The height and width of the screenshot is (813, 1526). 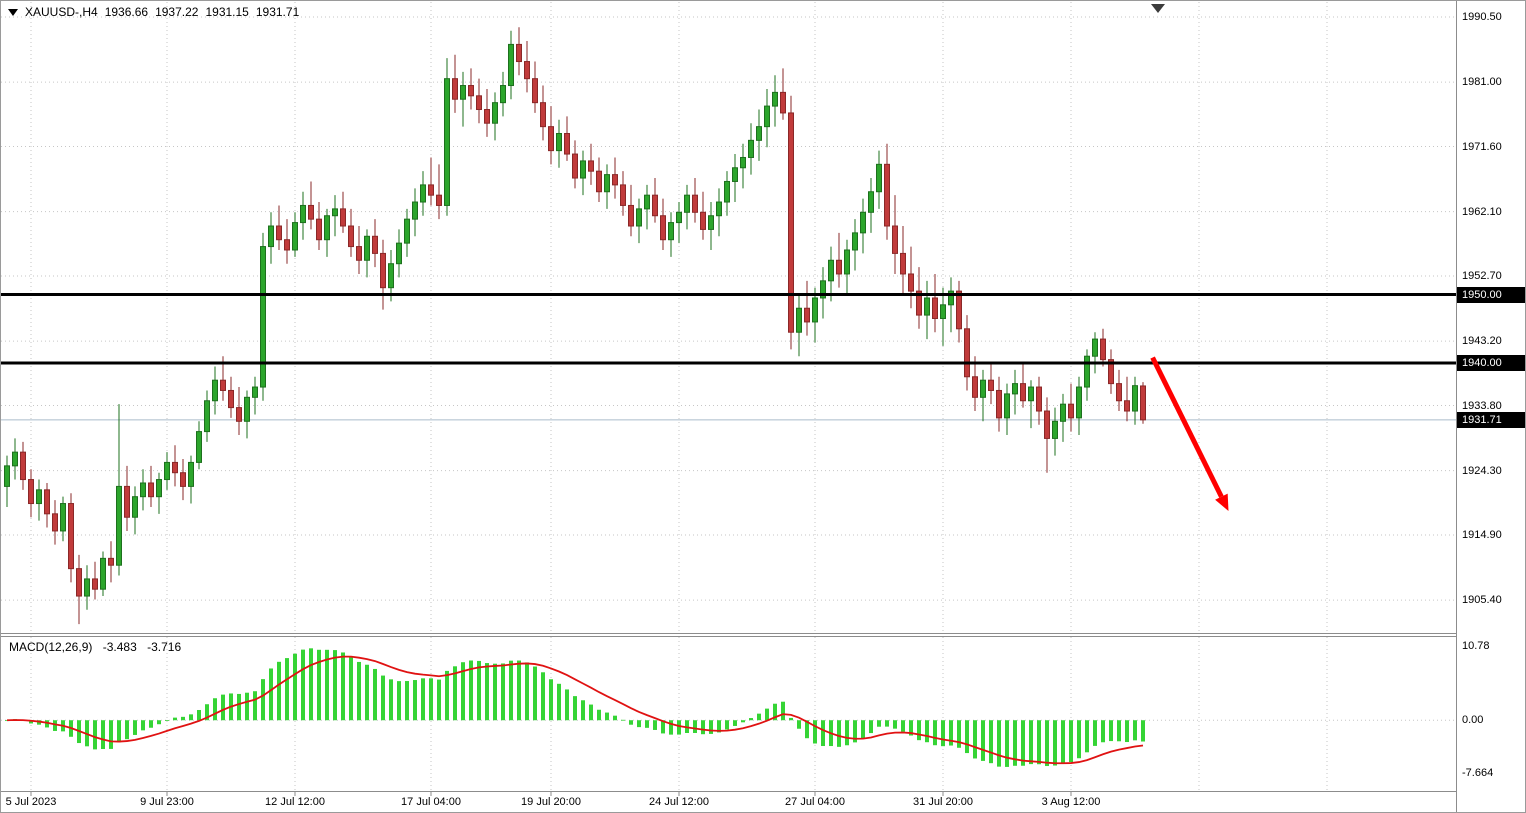 What do you see at coordinates (551, 802) in the screenshot?
I see `time-axis-label: 19 Jul 20:00` at bounding box center [551, 802].